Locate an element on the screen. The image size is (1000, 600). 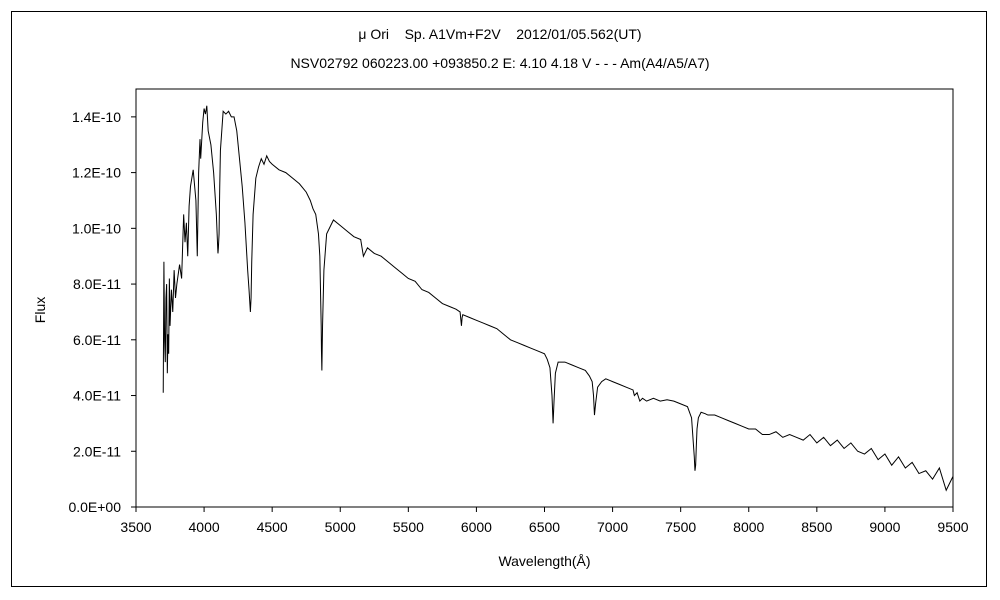
x-tick-label: 8500 is located at coordinates (816, 527).